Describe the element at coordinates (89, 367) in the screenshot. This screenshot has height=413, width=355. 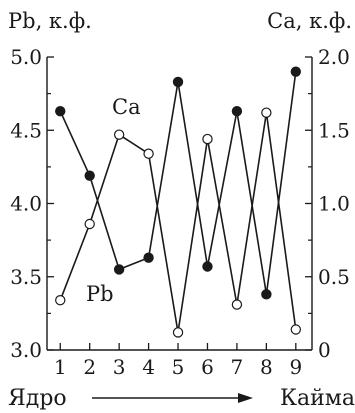
I see `x-axis-tick-label: 2` at that location.